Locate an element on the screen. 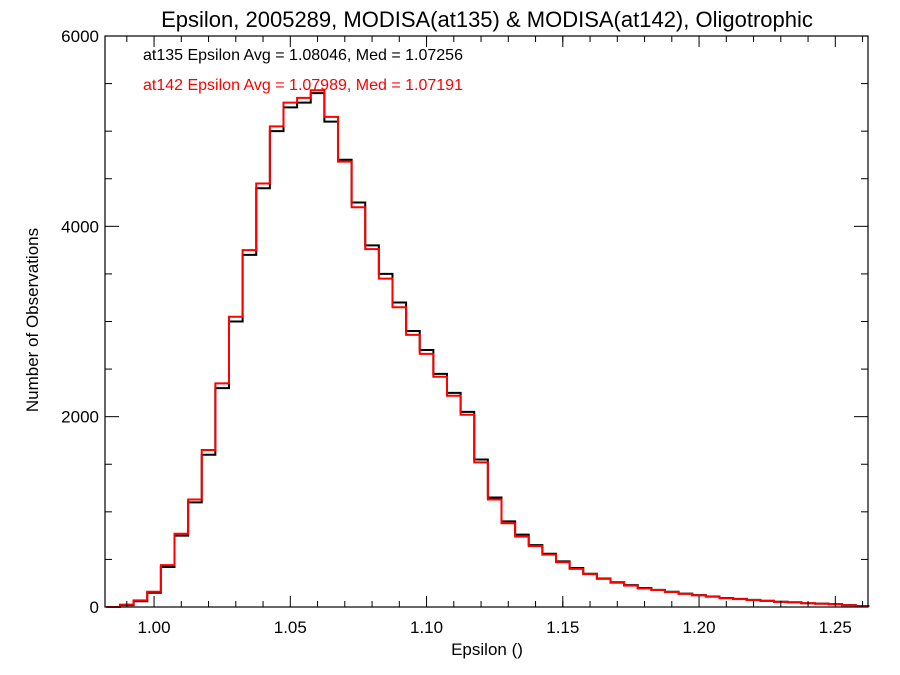 The width and height of the screenshot is (900, 675). y-axis-label: Number of Observations is located at coordinates (32, 320).